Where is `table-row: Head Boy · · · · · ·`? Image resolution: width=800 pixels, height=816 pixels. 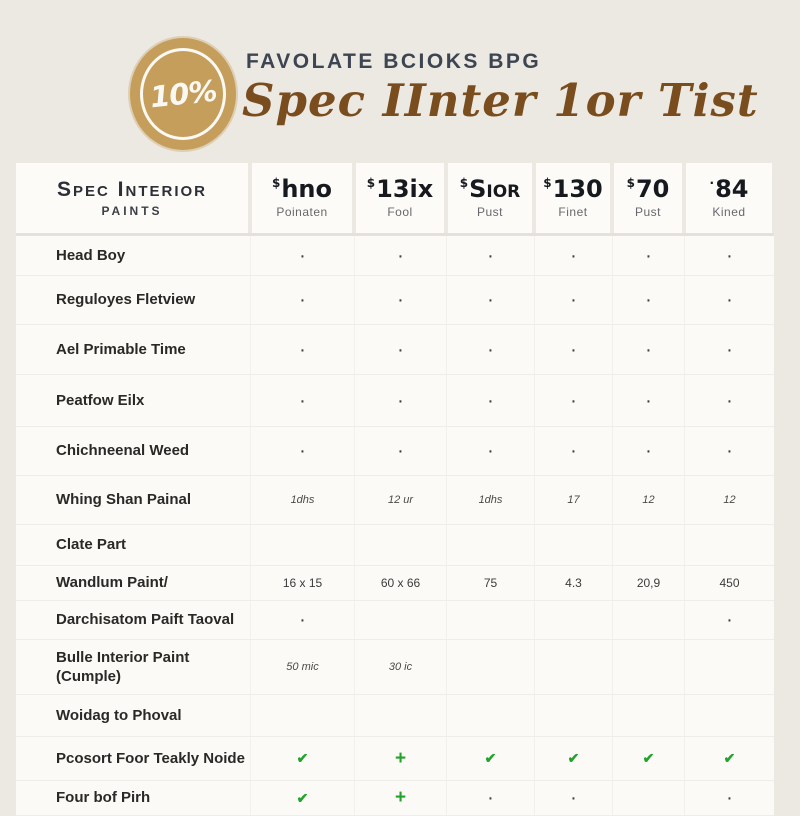 table-row: Head Boy · · · · · · is located at coordinates (395, 256).